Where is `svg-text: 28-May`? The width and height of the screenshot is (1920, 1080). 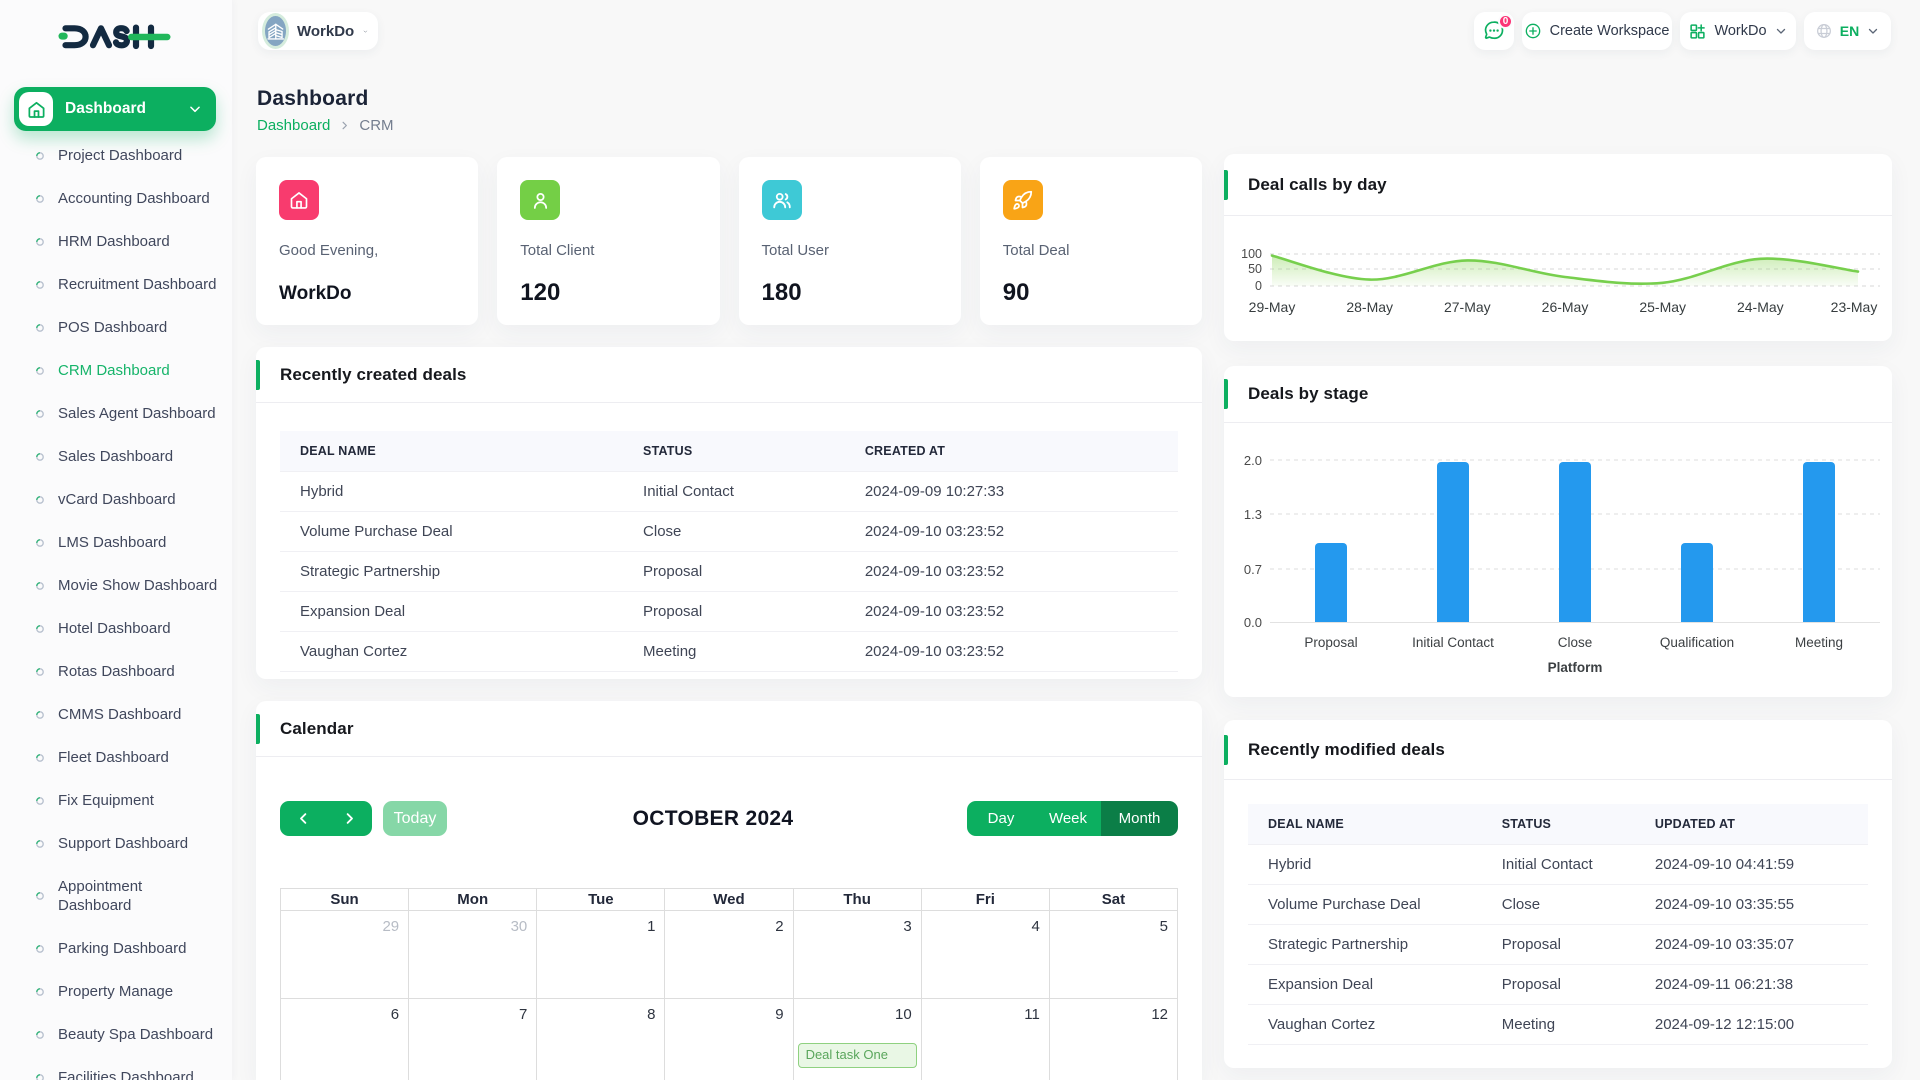
svg-text: 28-May is located at coordinates (1369, 307).